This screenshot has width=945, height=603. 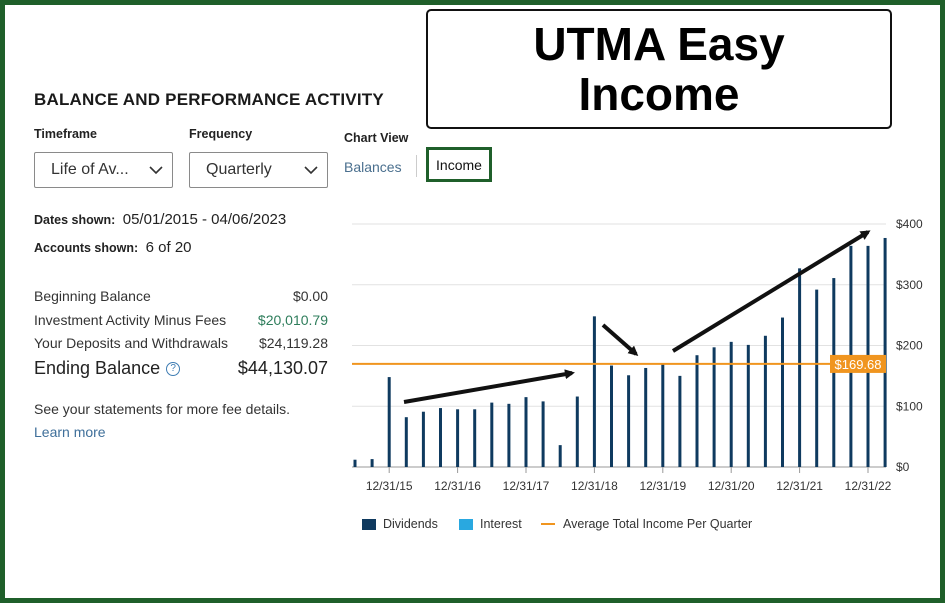 I want to click on section-heading: BALANCE AND PERFORMANCE ACTIVITY, so click(x=209, y=99).